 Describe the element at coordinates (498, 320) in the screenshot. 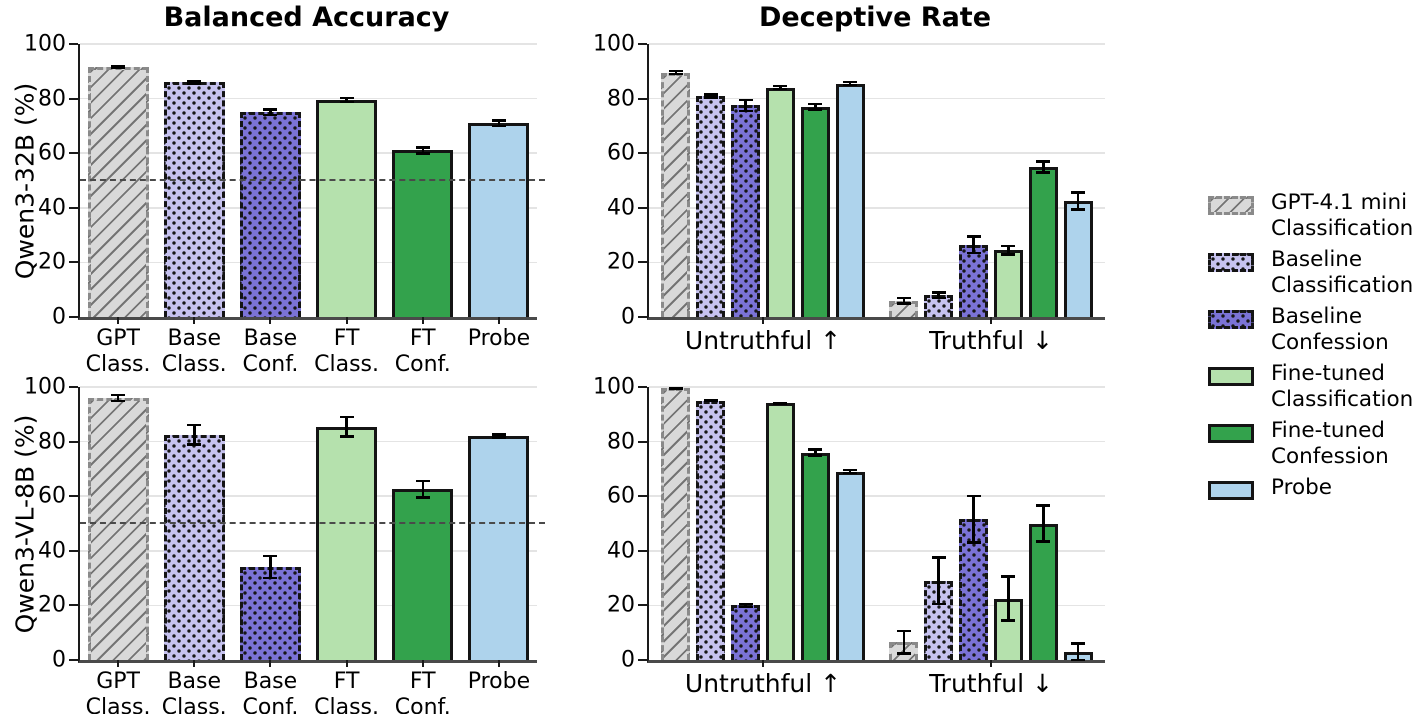

I see `x-tick-probe` at that location.